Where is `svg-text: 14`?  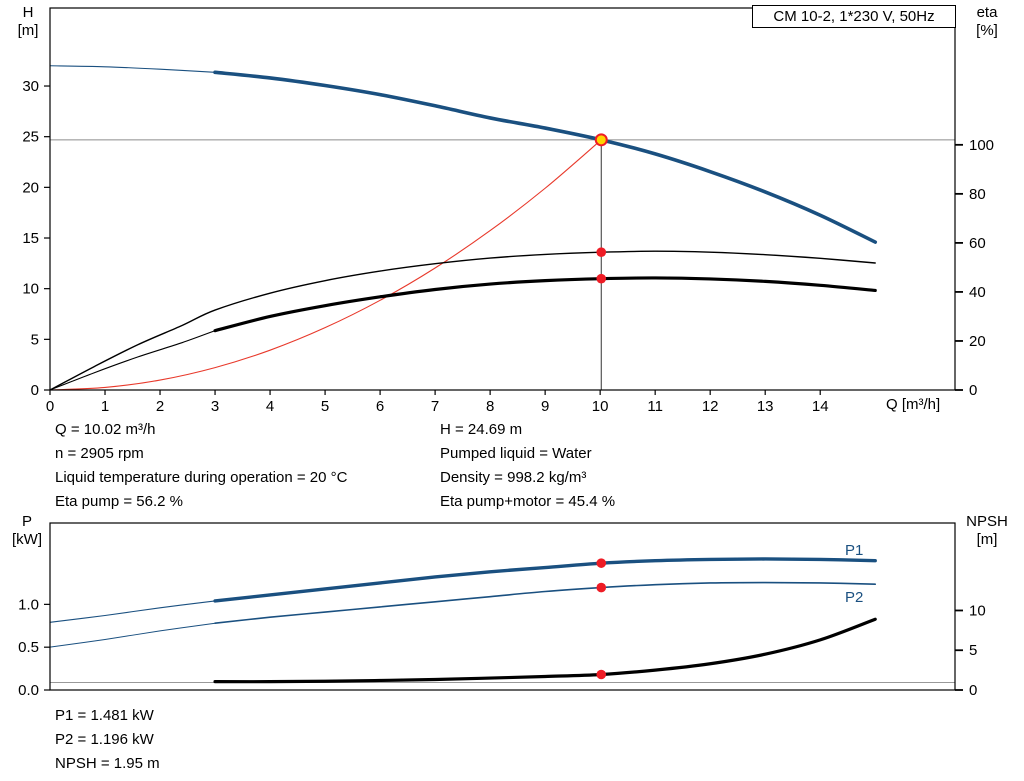 svg-text: 14 is located at coordinates (820, 406).